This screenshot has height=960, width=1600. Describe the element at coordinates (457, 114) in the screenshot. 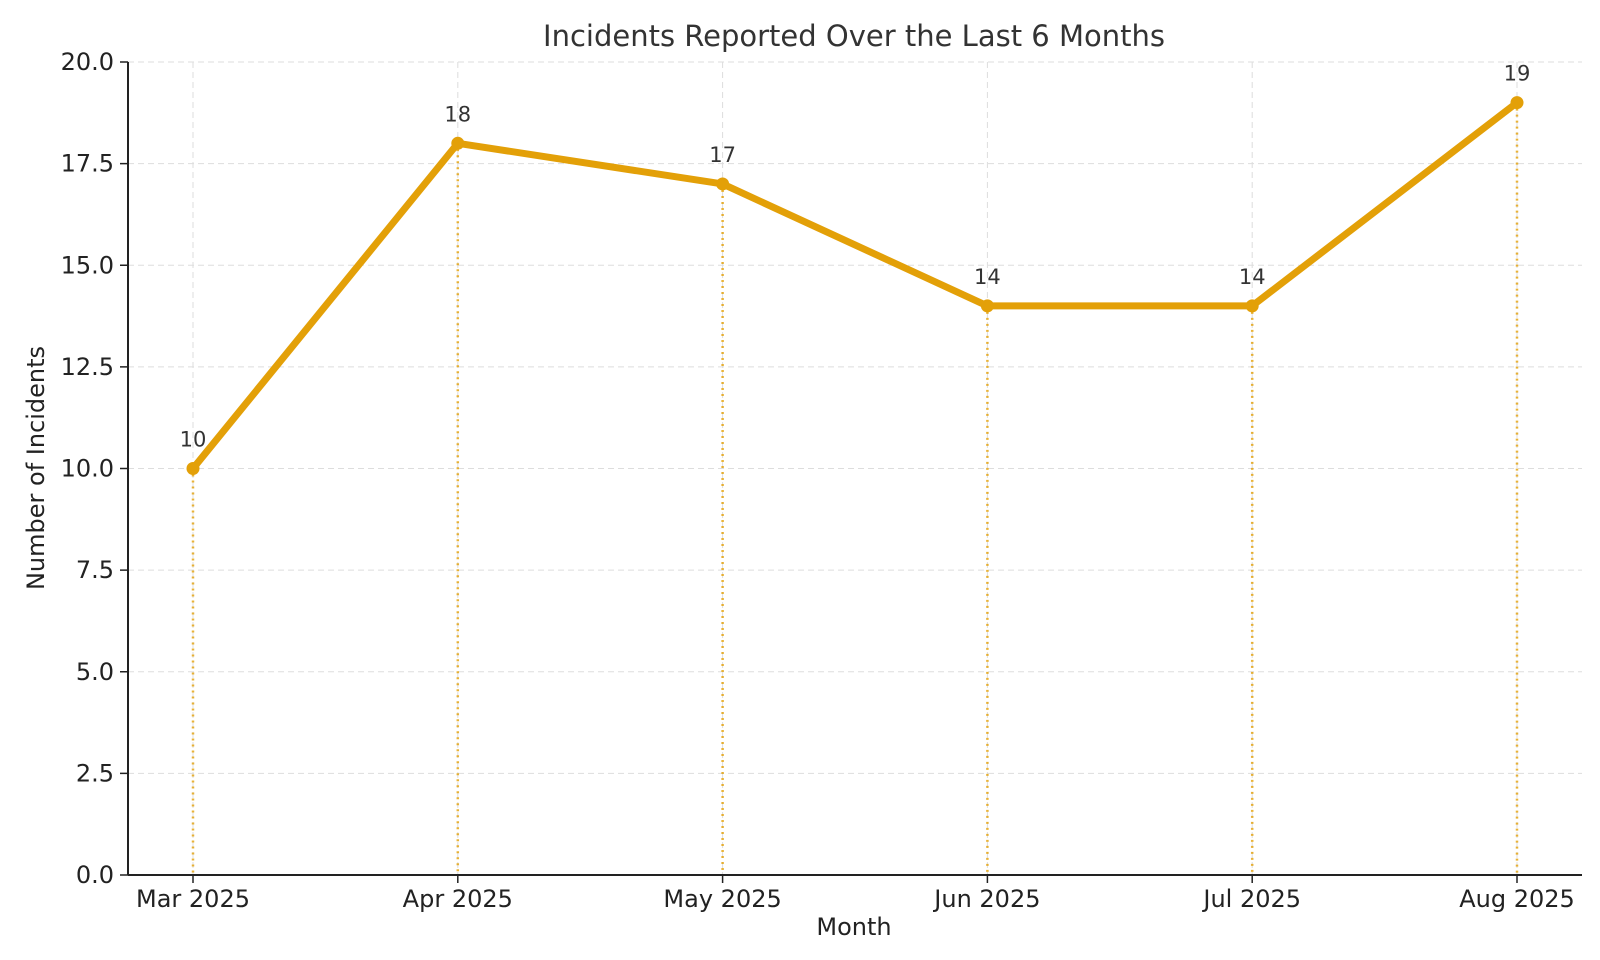

I see `data-label: 18` at that location.